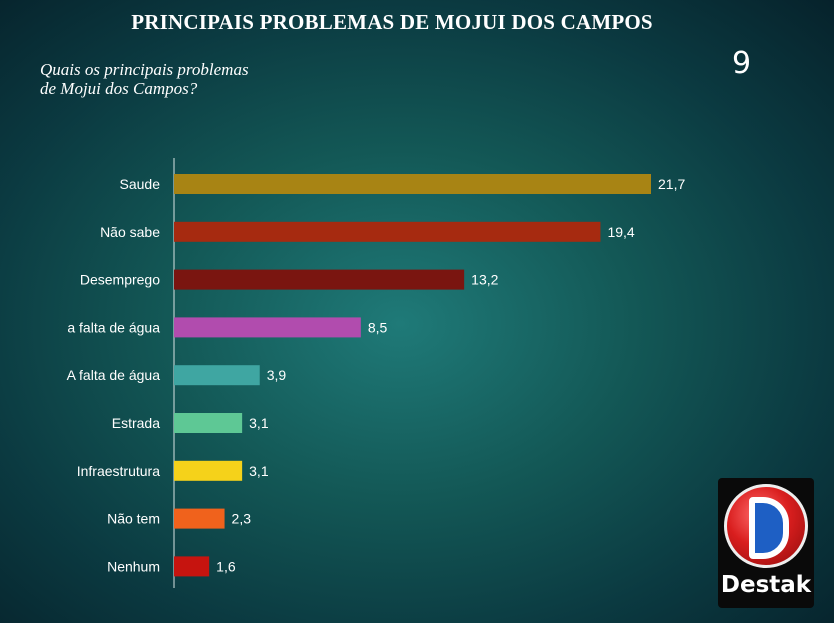  Describe the element at coordinates (742, 63) in the screenshot. I see `page-number: 9` at that location.